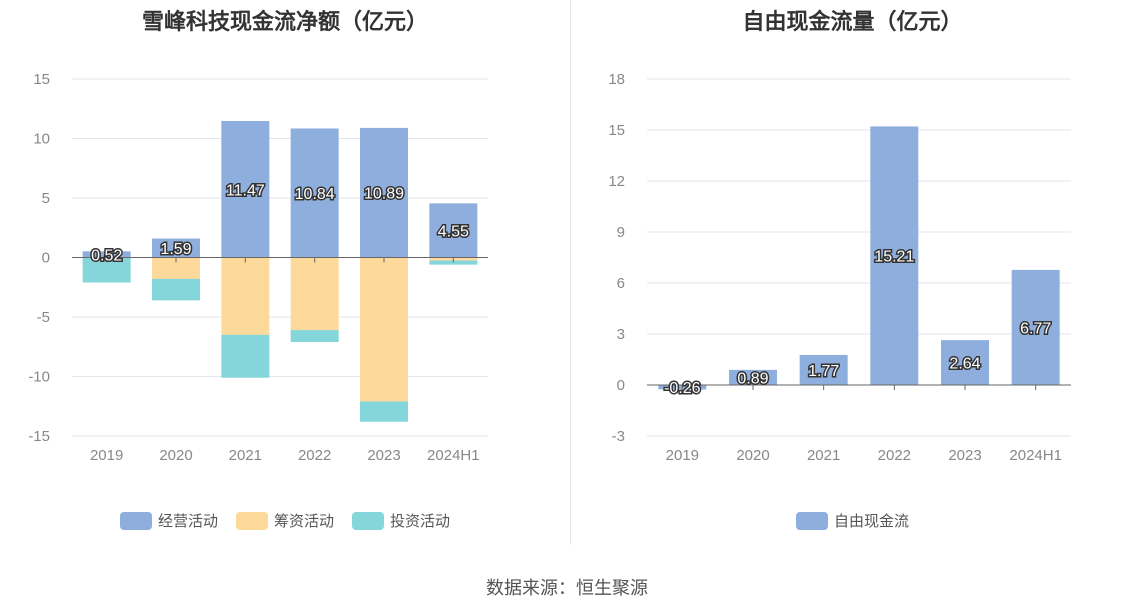 The image size is (1134, 612). I want to click on legend-item: 投资活动, so click(401, 520).